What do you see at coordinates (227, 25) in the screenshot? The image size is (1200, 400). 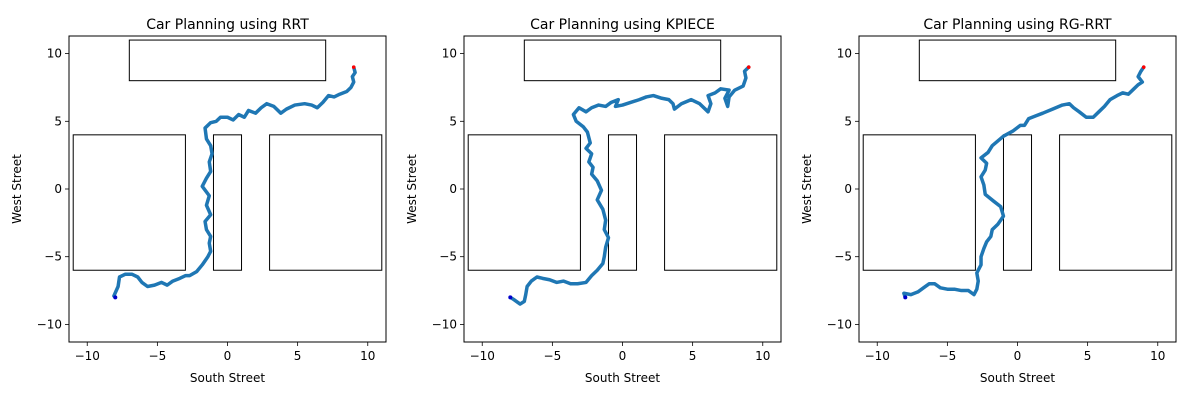 I see `chart-title: Car Planning using RRT` at bounding box center [227, 25].